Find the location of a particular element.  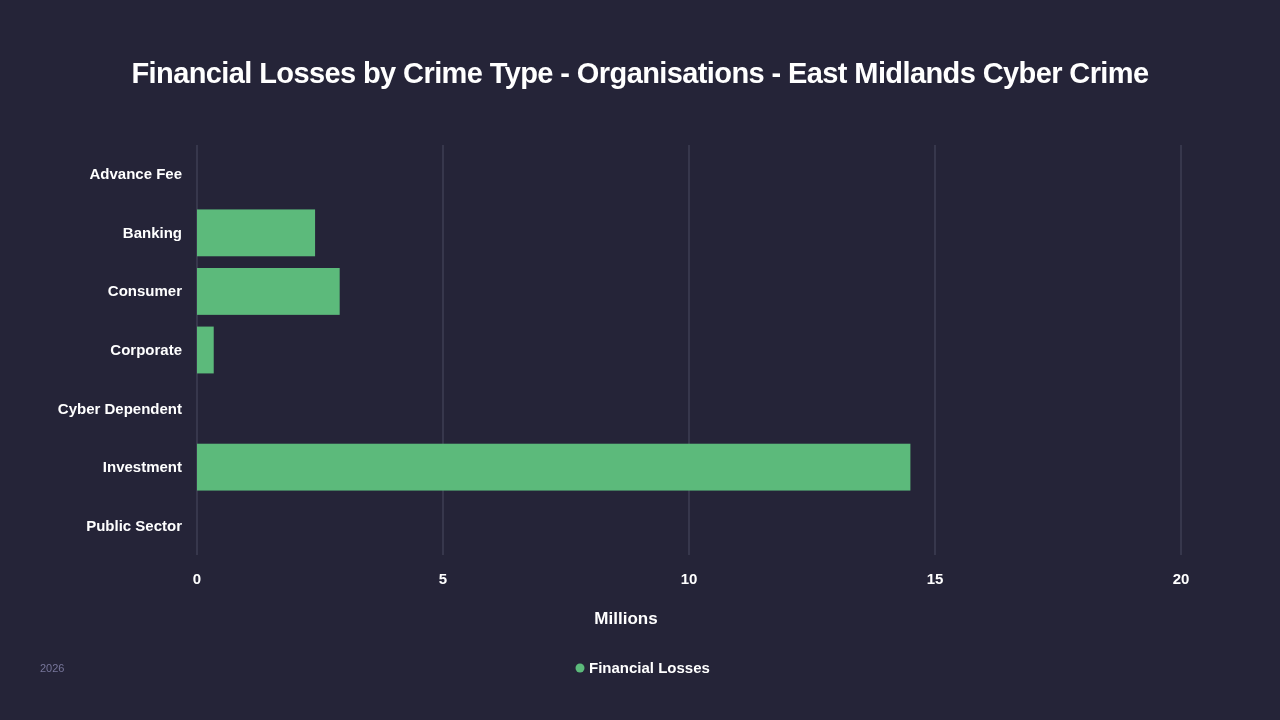

x-tick-label: 10 is located at coordinates (689, 578).